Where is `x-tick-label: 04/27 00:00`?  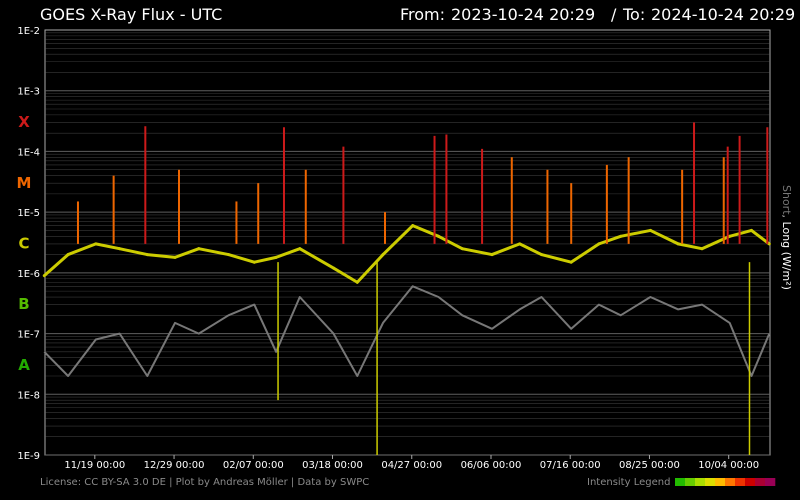
x-tick-label: 04/27 00:00 is located at coordinates (411, 465).